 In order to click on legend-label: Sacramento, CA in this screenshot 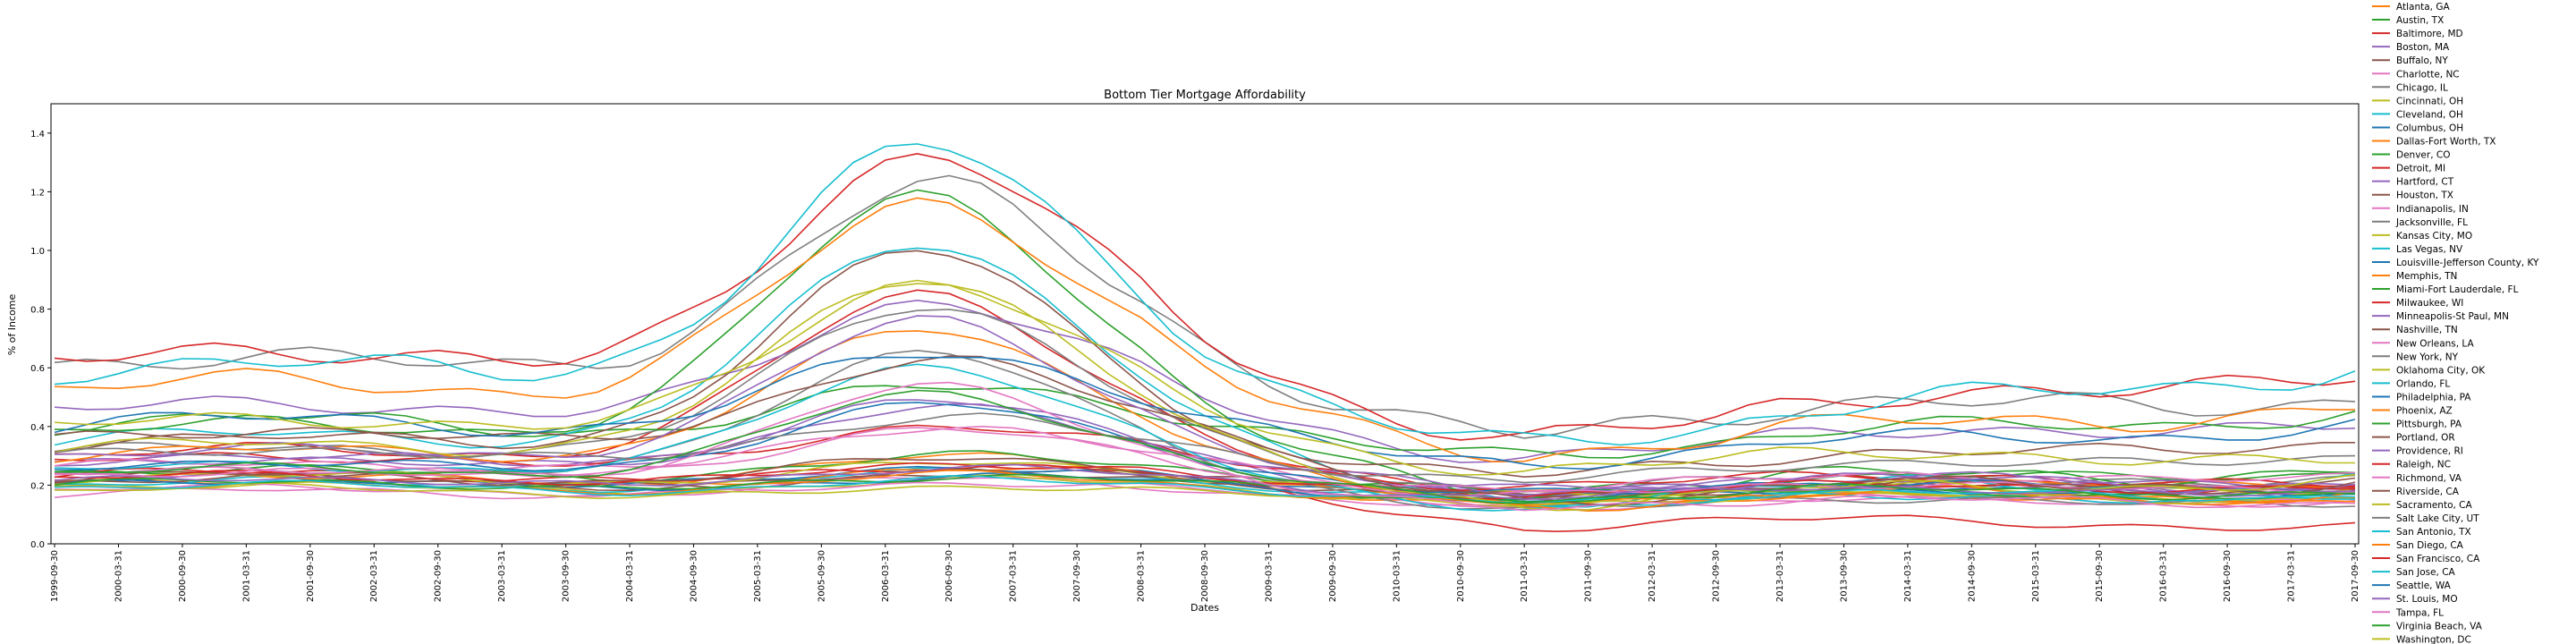, I will do `click(2434, 505)`.